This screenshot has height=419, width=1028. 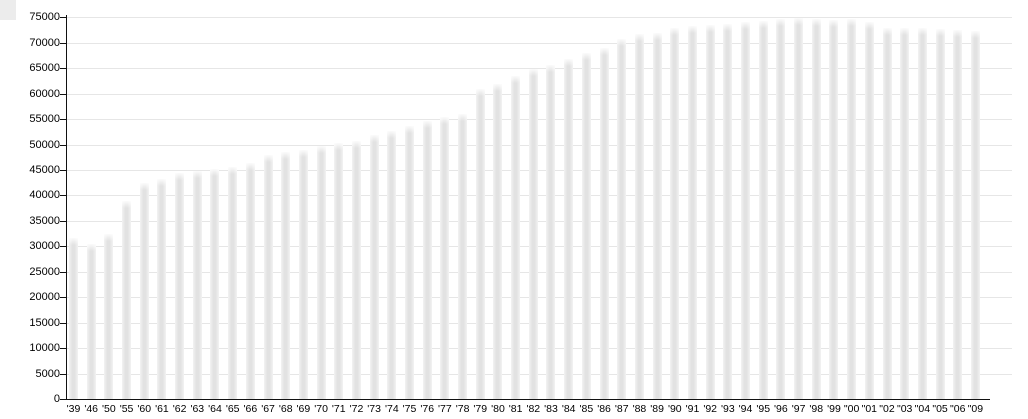 What do you see at coordinates (215, 409) in the screenshot?
I see `x-tick-label: '64` at bounding box center [215, 409].